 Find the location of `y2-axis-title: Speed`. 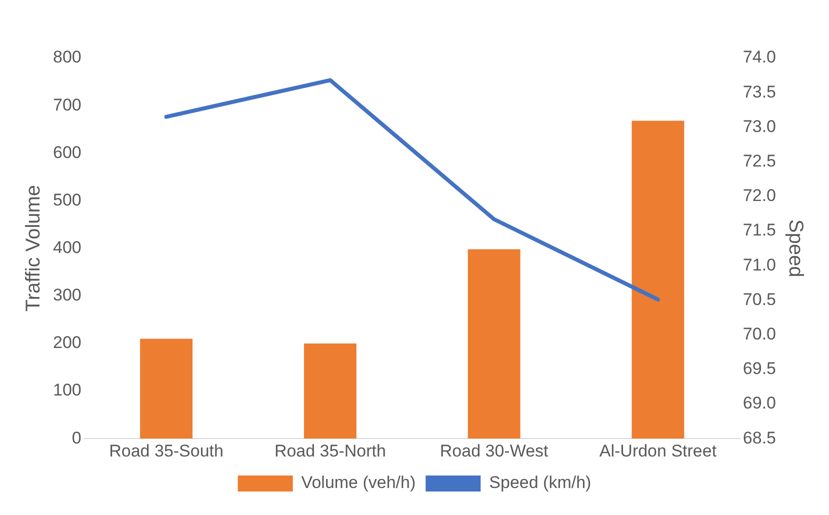

y2-axis-title: Speed is located at coordinates (795, 248).